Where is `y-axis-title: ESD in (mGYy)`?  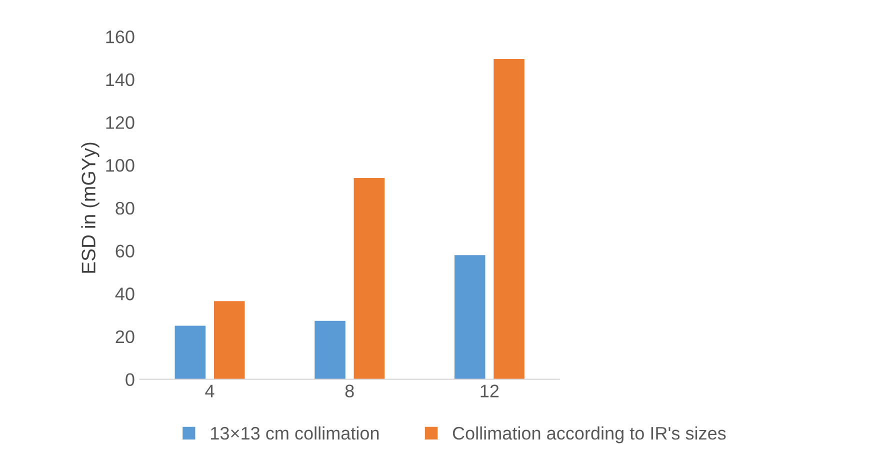
y-axis-title: ESD in (mGYy) is located at coordinates (90, 207).